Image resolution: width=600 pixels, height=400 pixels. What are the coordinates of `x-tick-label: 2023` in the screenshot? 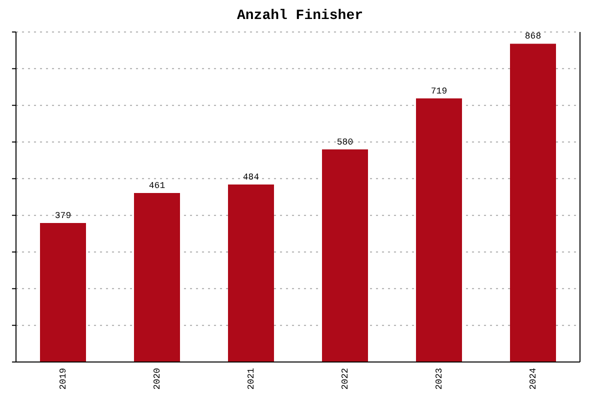 It's located at (439, 379).